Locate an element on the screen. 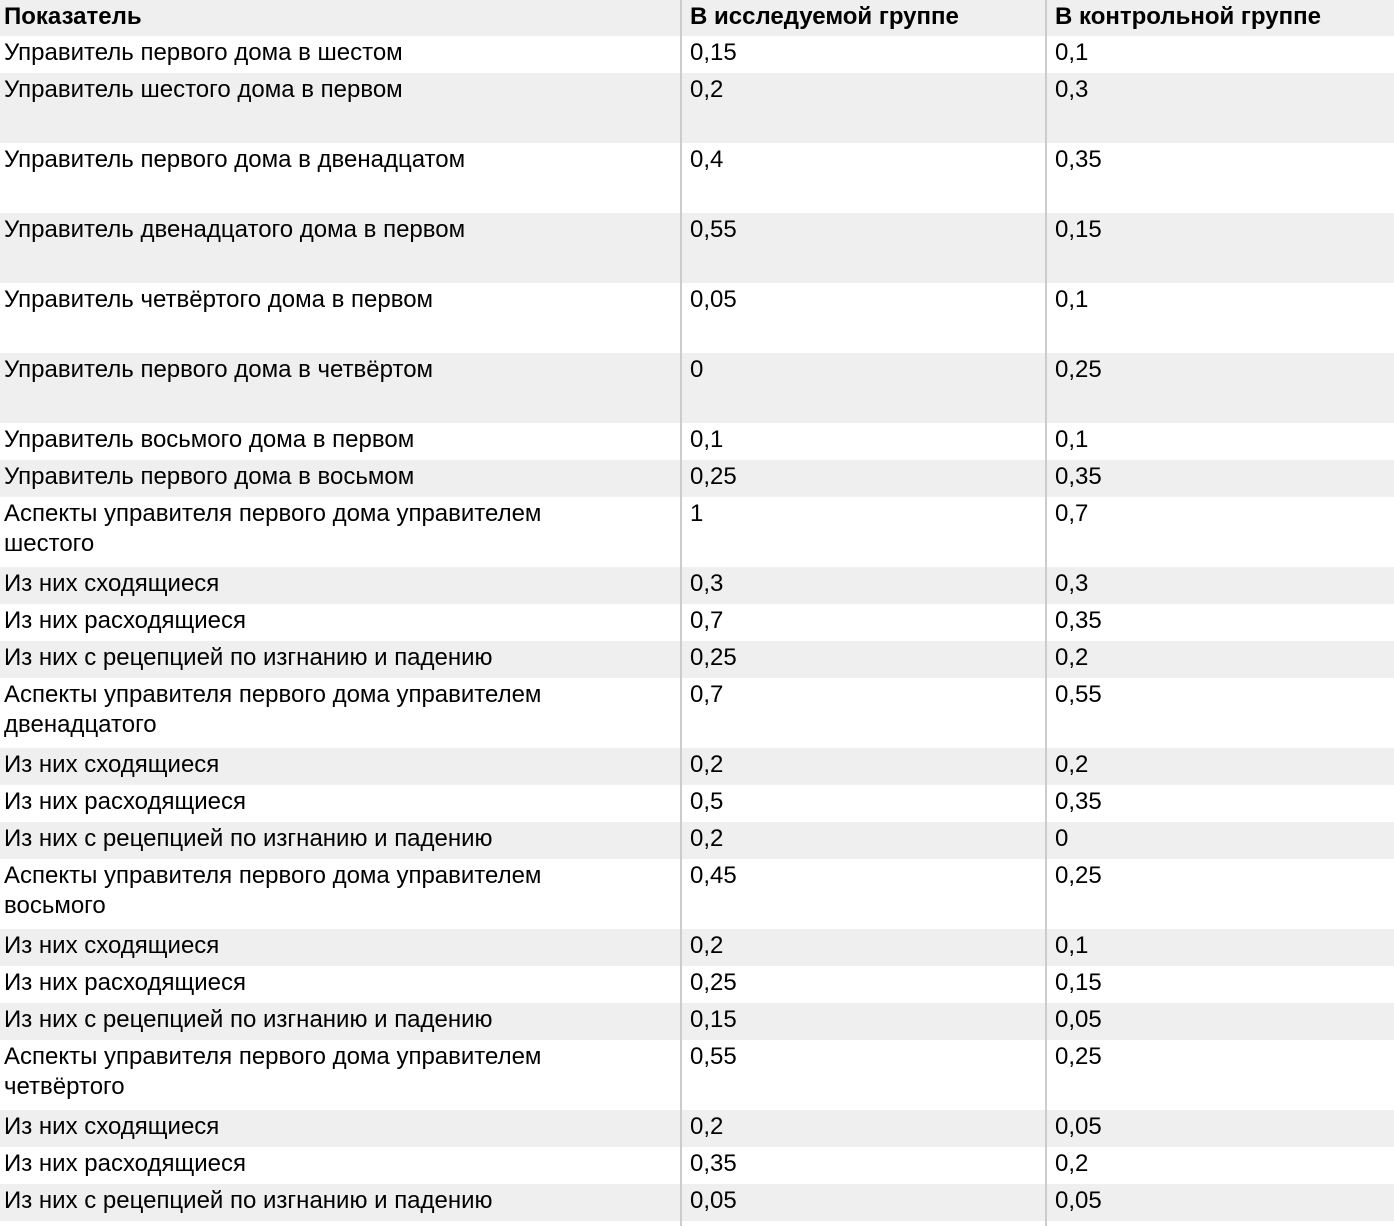  table-row: Управитель шестого дома в первом 0,2 0,3 is located at coordinates (697, 108).